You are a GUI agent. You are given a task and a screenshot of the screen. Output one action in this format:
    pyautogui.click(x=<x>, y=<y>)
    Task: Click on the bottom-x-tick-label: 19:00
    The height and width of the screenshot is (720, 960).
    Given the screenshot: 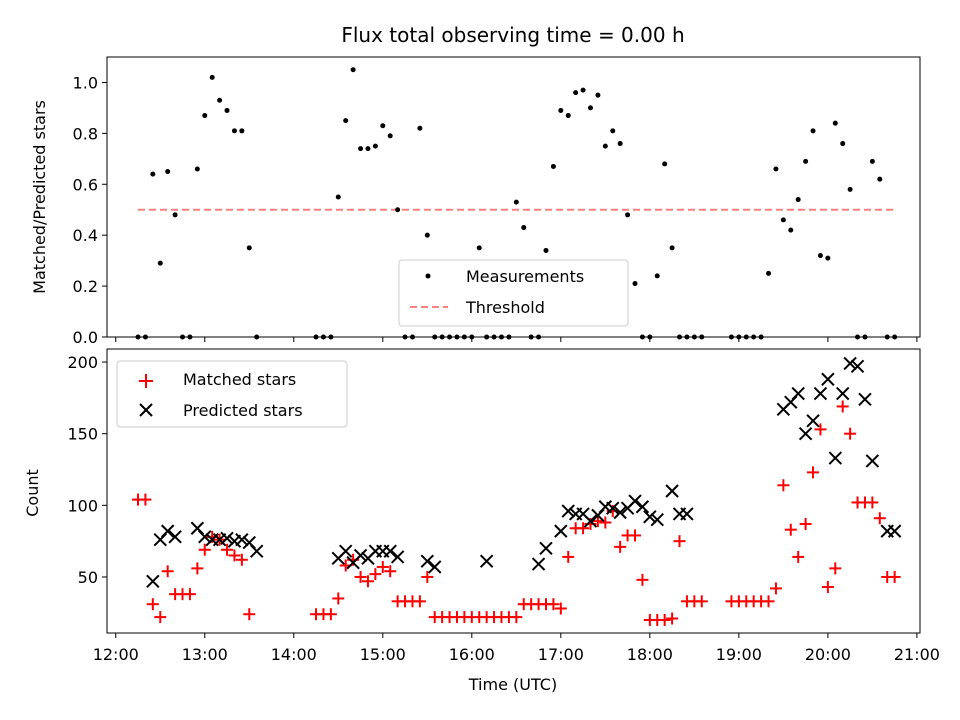 What is the action you would take?
    pyautogui.click(x=739, y=654)
    